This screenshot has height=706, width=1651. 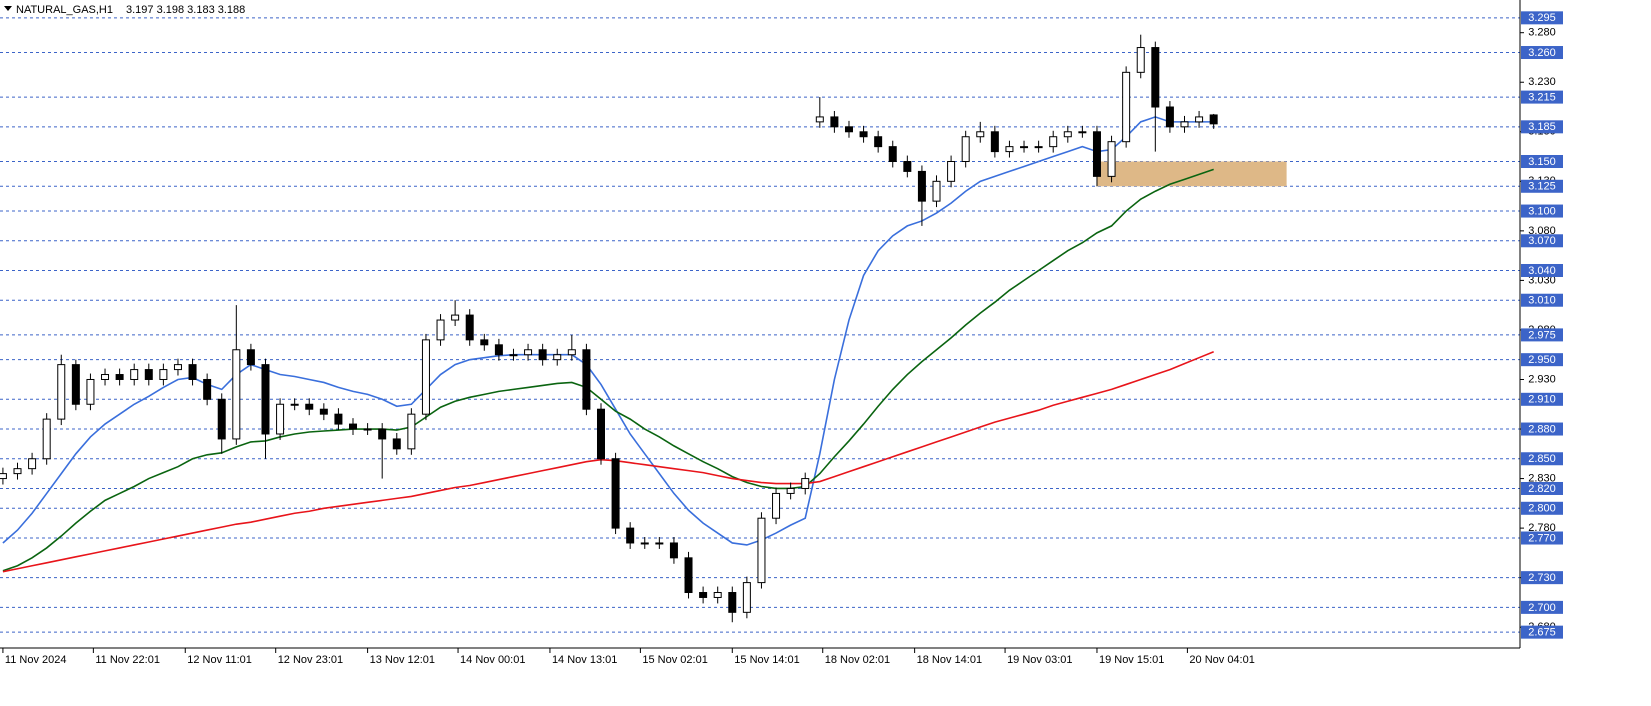 I want to click on level-label: 2.880, so click(x=1542, y=429).